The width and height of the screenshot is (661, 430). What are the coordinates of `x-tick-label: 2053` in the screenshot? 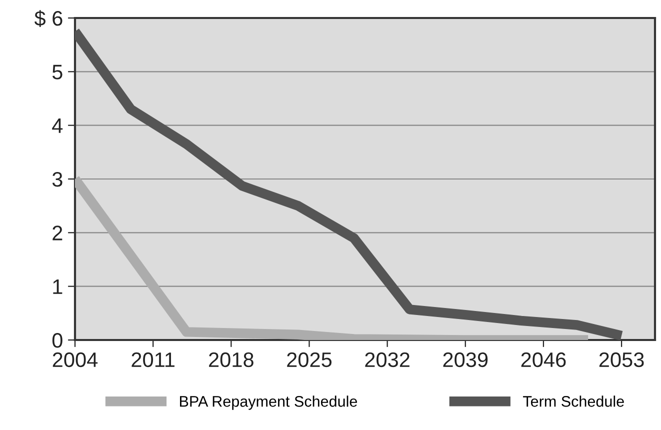 It's located at (621, 360).